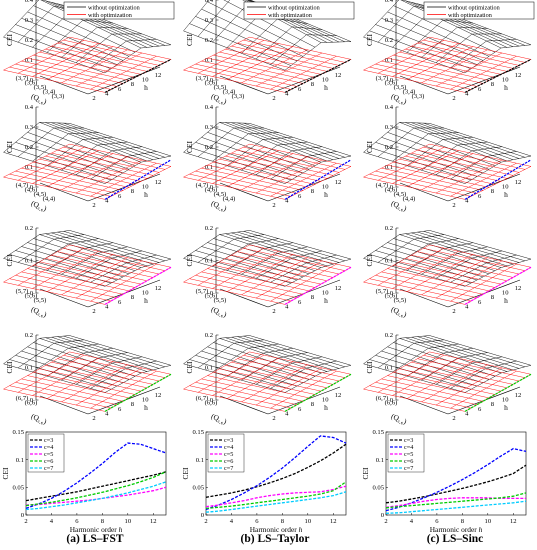 The height and width of the screenshot is (550, 537). Describe the element at coordinates (484, 80) in the screenshot. I see `h-axis-line` at that location.